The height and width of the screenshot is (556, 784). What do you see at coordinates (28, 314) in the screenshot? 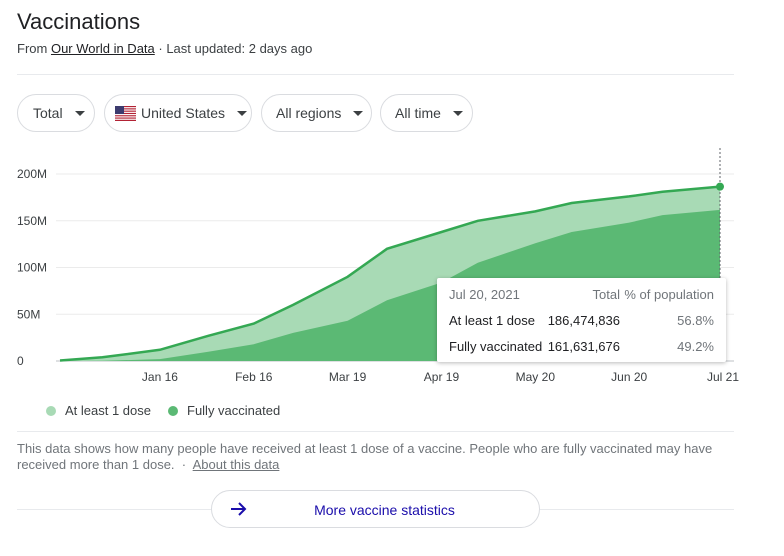
I see `y-tick-label: 50M` at bounding box center [28, 314].